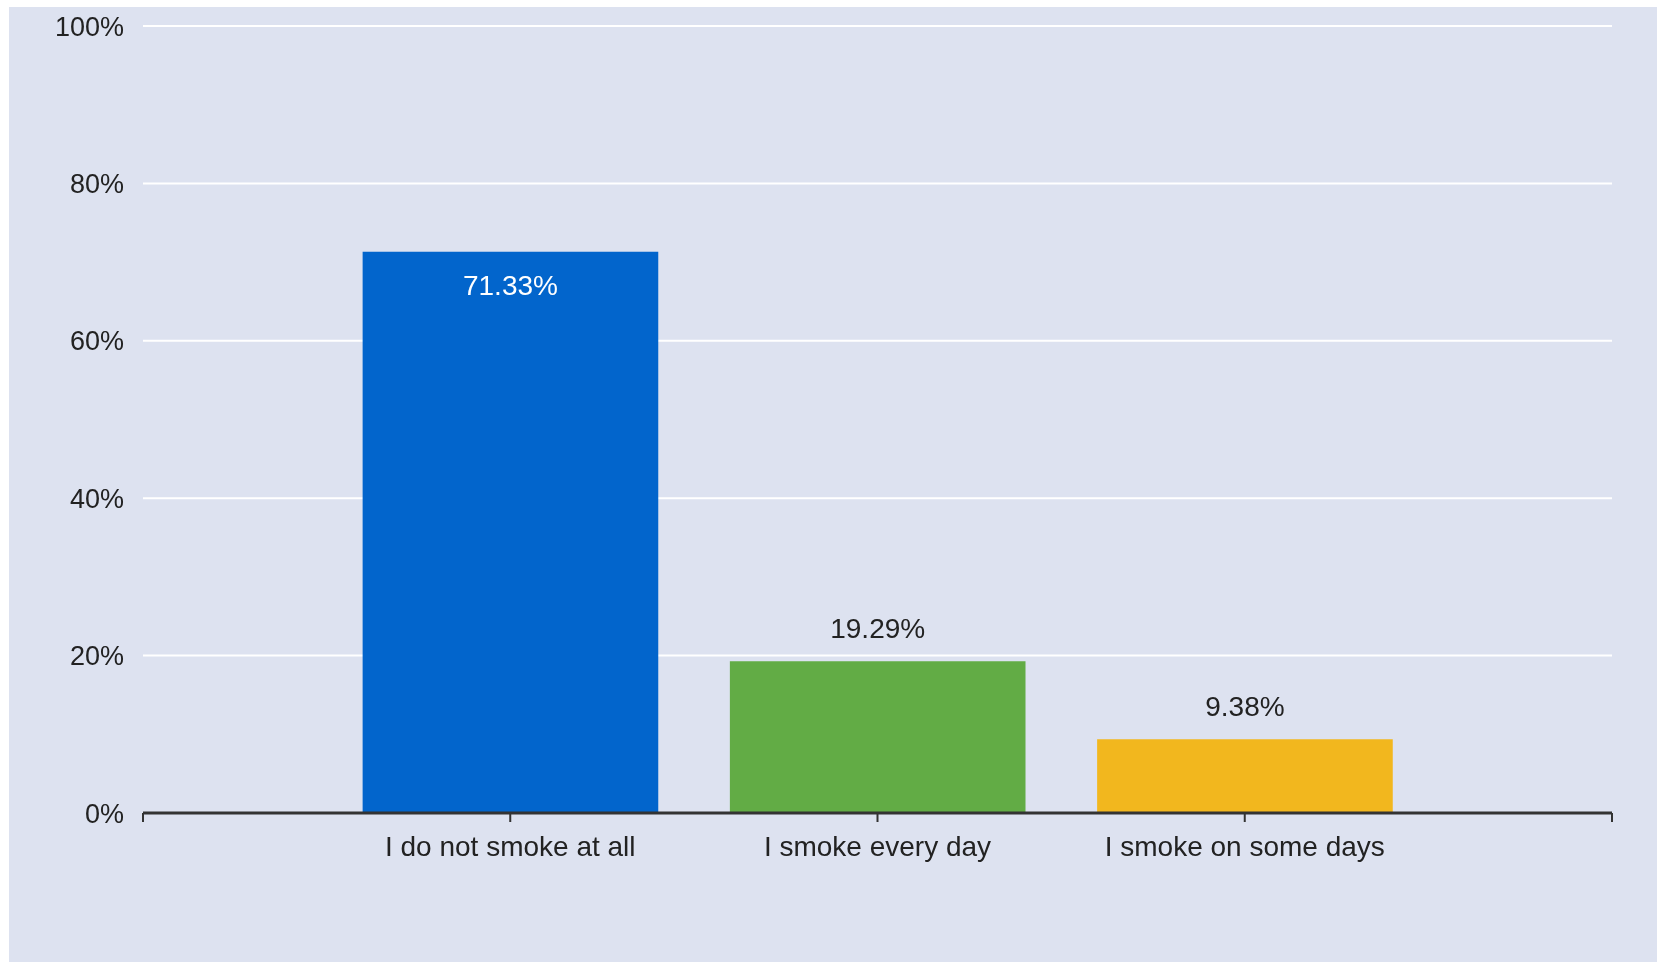 This screenshot has height=962, width=1657. What do you see at coordinates (877, 846) in the screenshot?
I see `x-tick-label: I smoke every day` at bounding box center [877, 846].